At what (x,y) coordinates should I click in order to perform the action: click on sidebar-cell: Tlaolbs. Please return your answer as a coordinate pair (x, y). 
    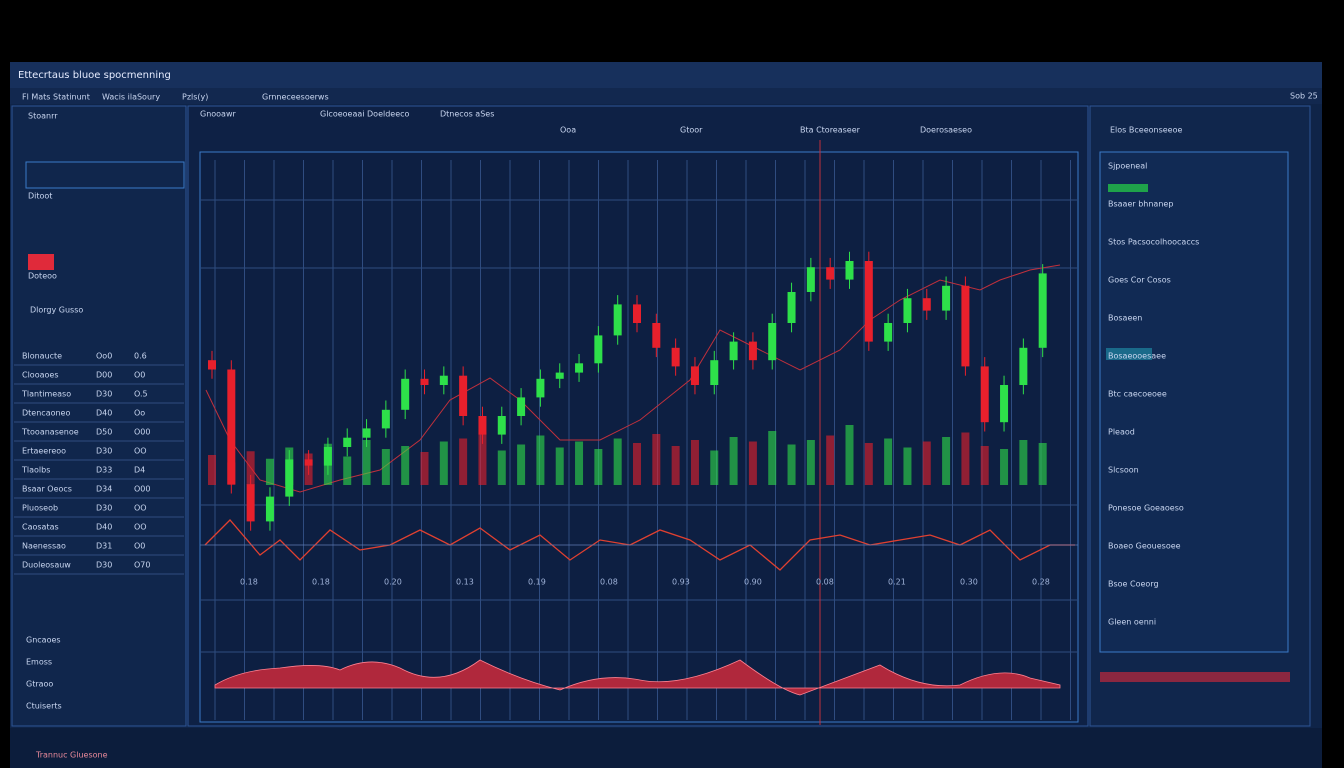
    Looking at the image, I should click on (35, 470).